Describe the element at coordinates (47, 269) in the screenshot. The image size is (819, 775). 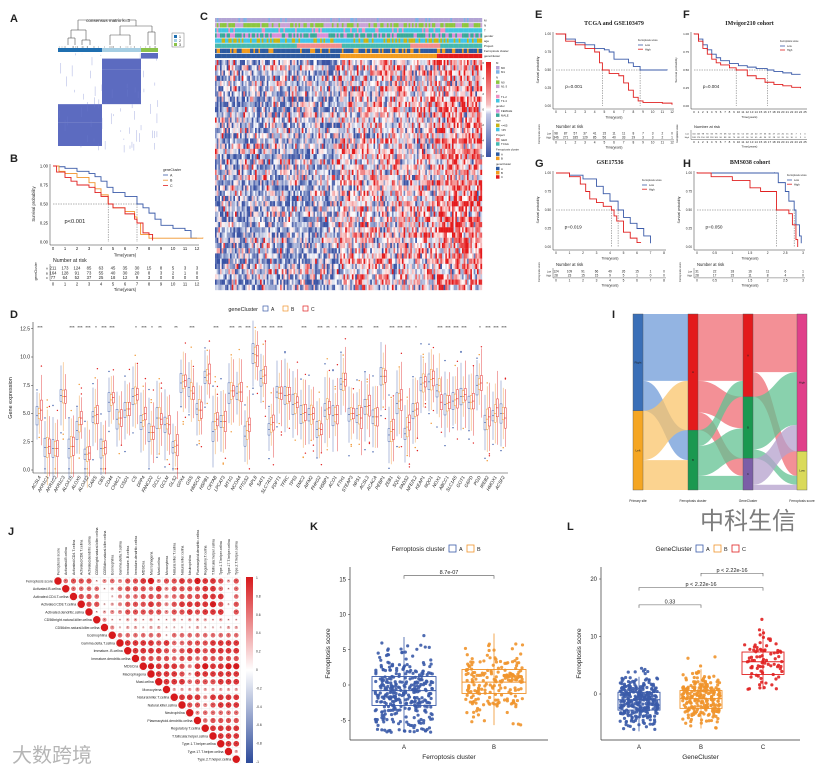
I see `risk-row-label: A` at that location.